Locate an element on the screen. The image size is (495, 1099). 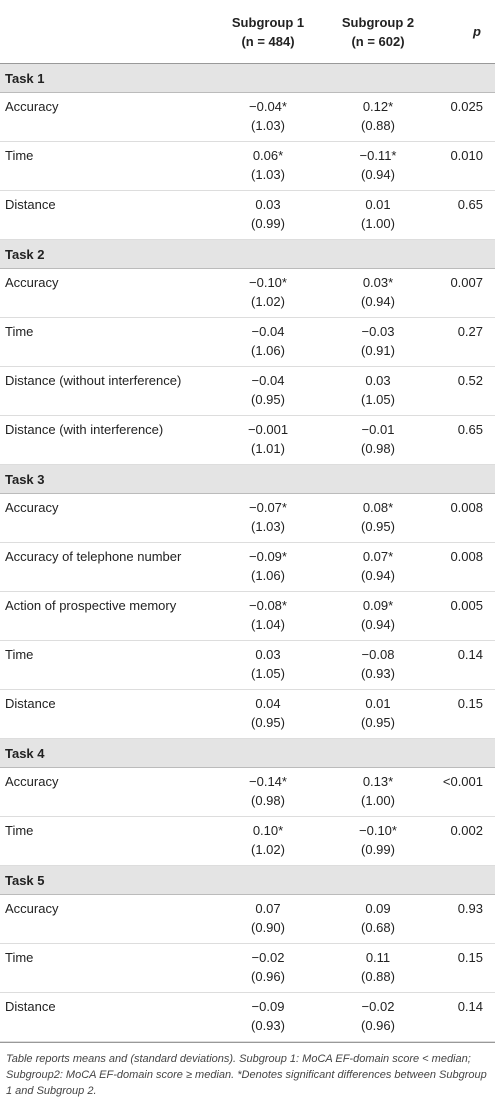
sd: (0.88) is located at coordinates (378, 976).